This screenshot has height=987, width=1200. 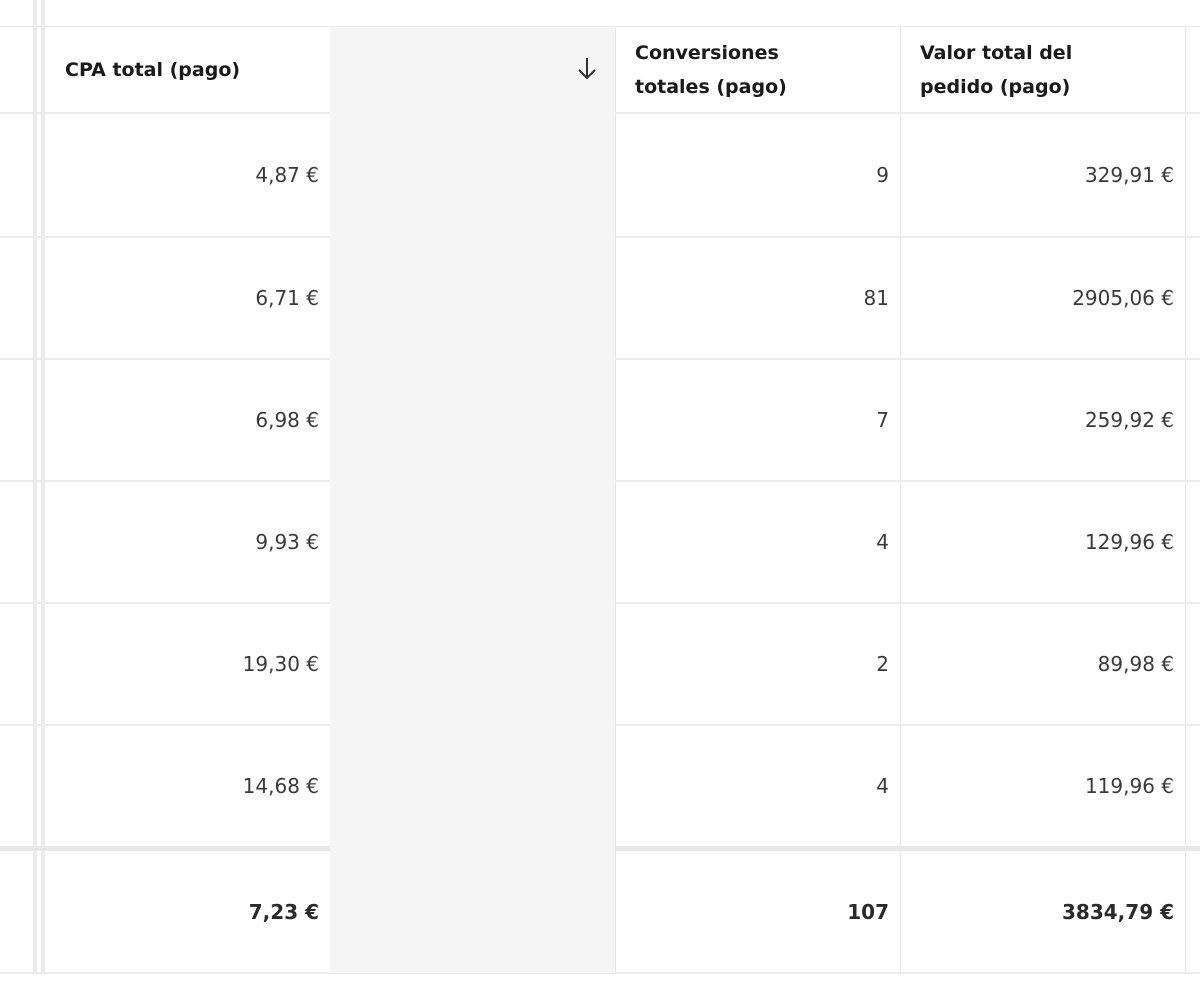 I want to click on table-cell: 14,68 €, so click(x=280, y=786).